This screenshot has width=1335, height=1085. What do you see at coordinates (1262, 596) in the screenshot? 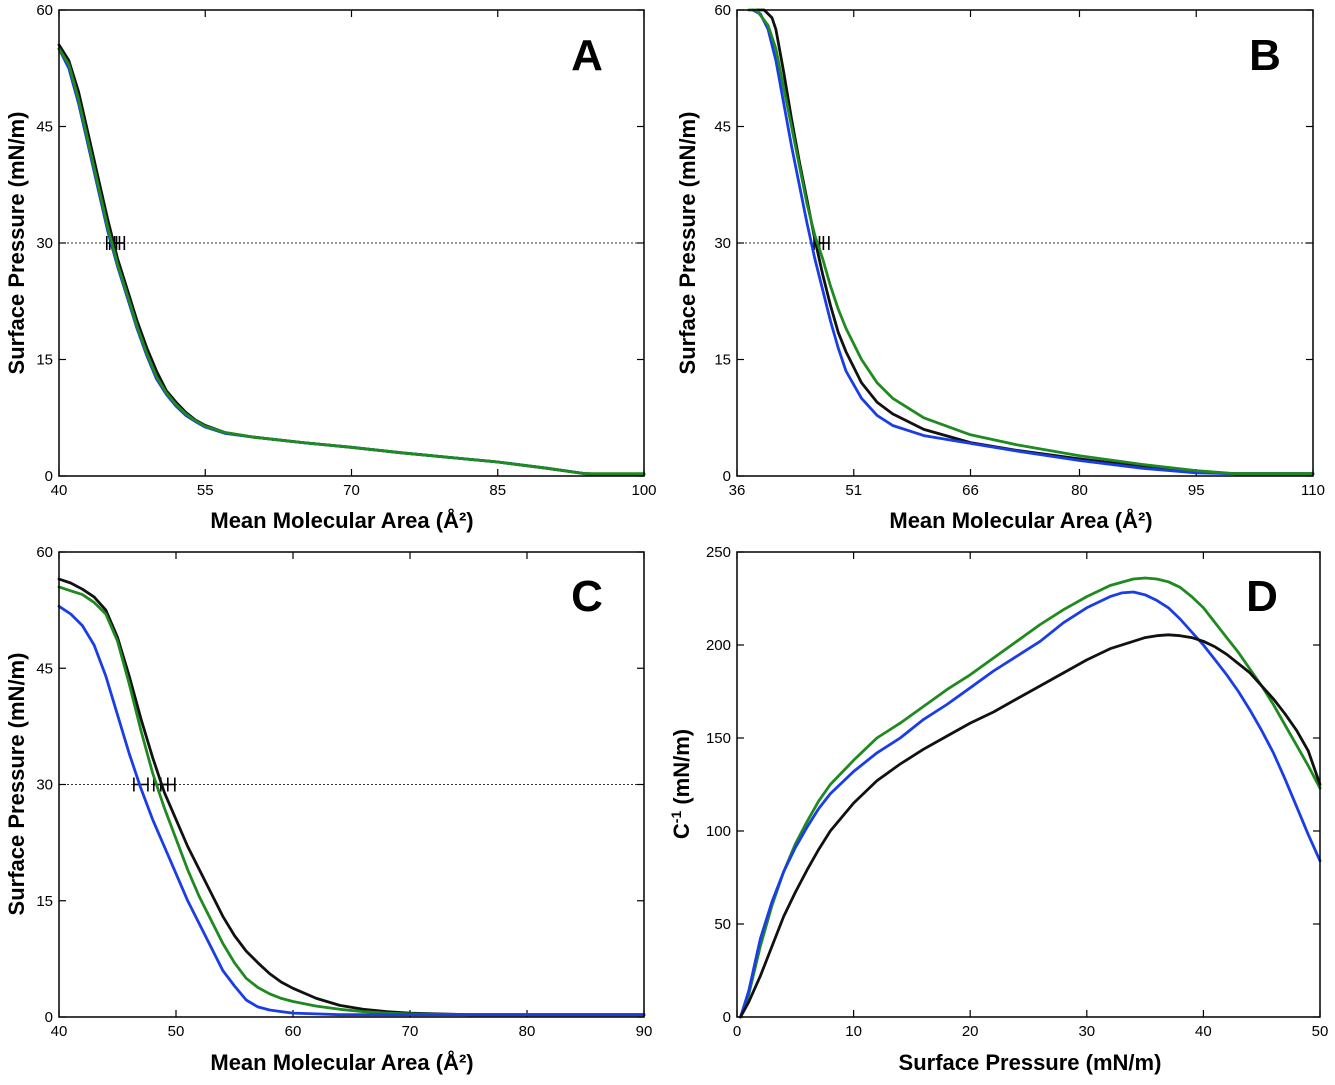
I see `panel-d-letter: D` at bounding box center [1262, 596].